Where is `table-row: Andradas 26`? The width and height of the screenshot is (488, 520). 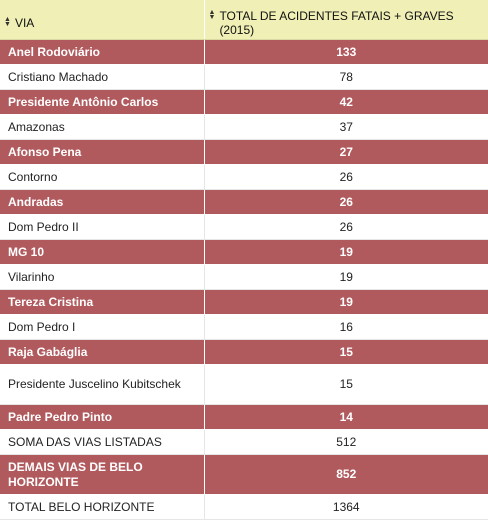
table-row: Andradas 26 is located at coordinates (244, 202).